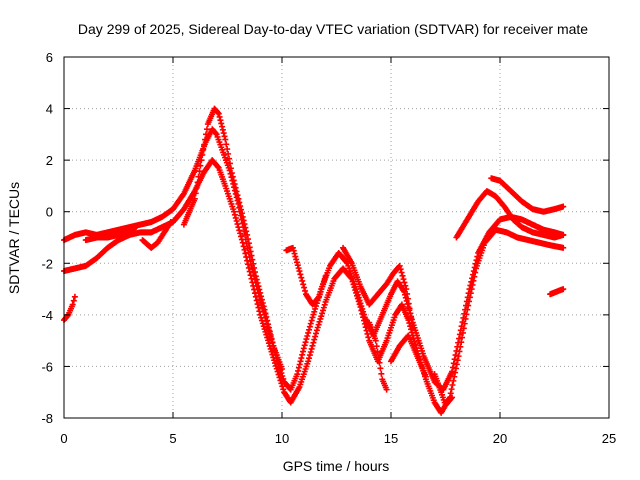  Describe the element at coordinates (49, 109) in the screenshot. I see `y-tick-label: 4` at that location.